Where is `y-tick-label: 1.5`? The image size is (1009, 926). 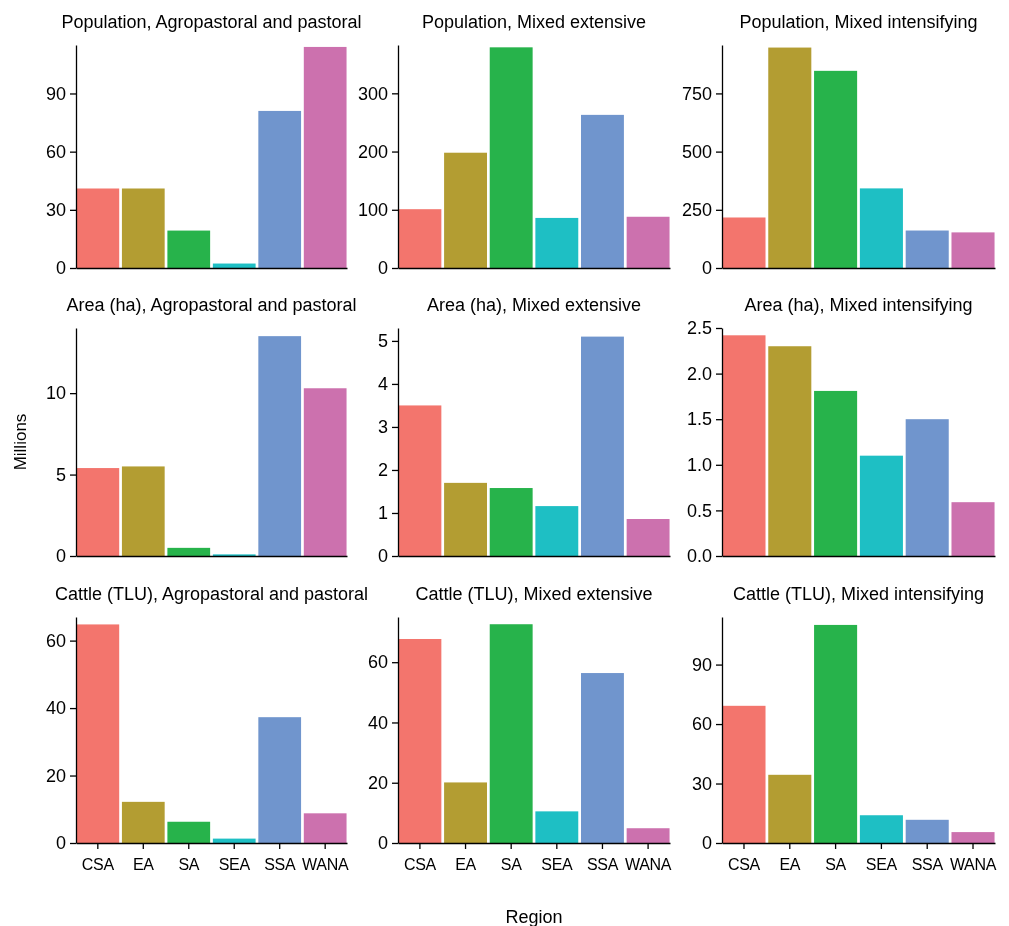 y-tick-label: 1.5 is located at coordinates (699, 419).